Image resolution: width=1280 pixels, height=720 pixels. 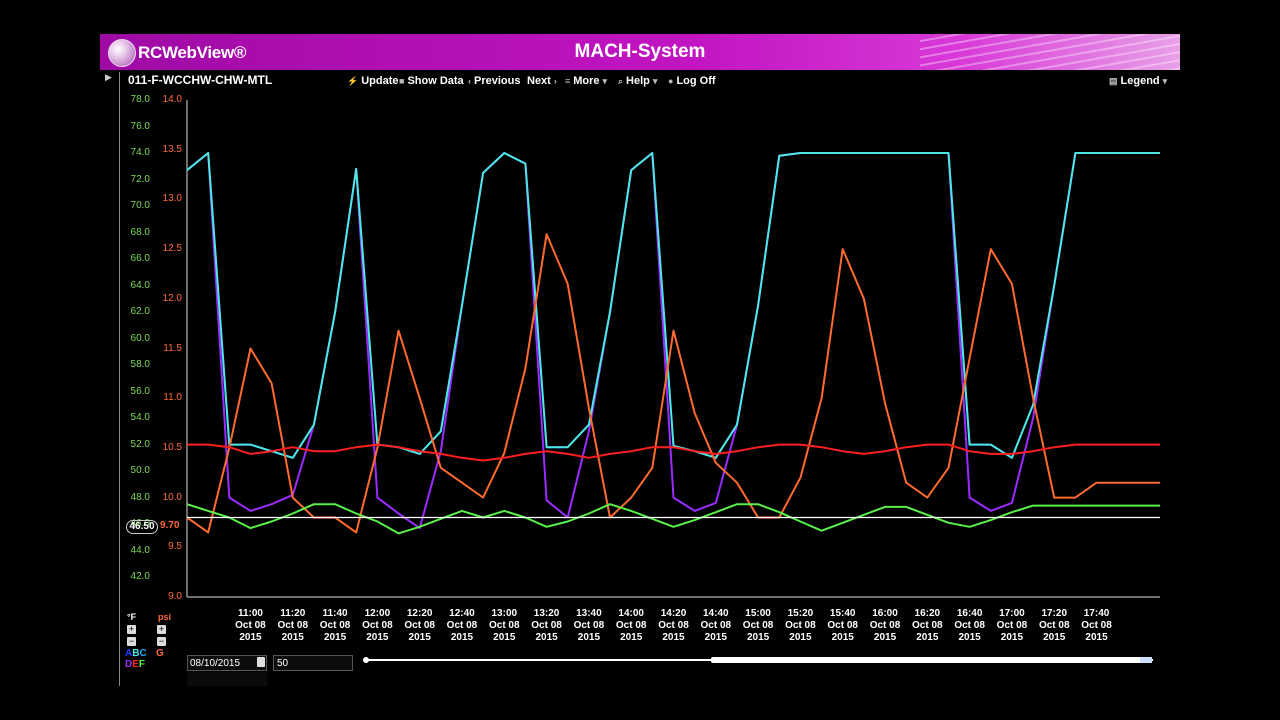 I want to click on left-axis-tick: 54.0, so click(x=140, y=418).